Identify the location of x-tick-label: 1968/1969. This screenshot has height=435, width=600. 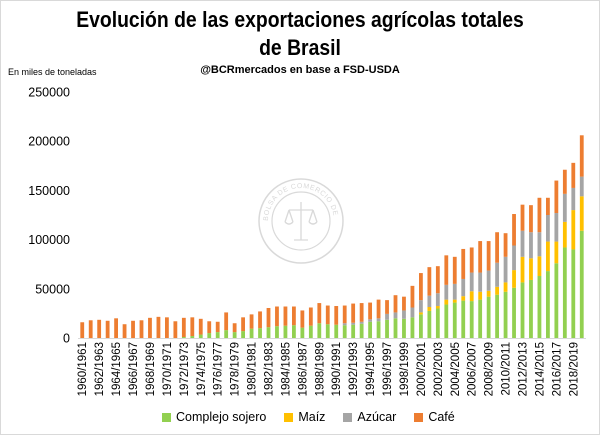
(151, 369).